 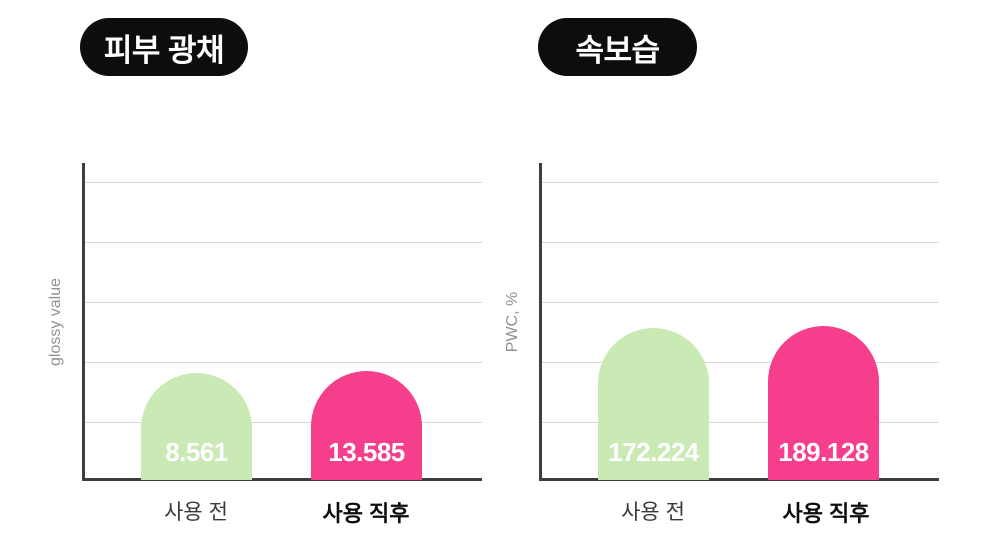 I want to click on chart1-x-tick-after: 사용 직후, so click(x=366, y=513).